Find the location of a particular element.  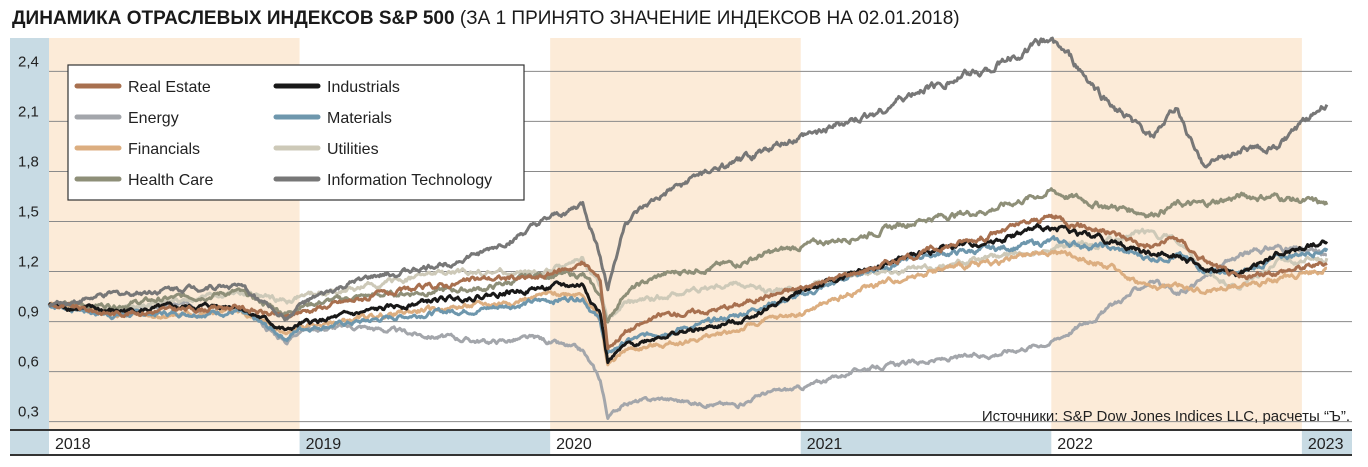

legend-label: Information Technology is located at coordinates (409, 180).